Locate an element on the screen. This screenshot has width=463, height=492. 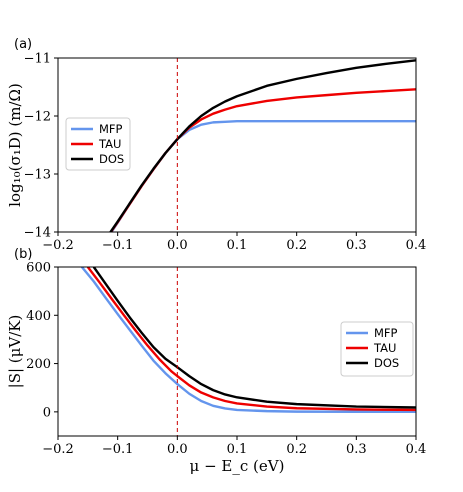
x-axis-label: μ − E_c (eV) is located at coordinates (237, 466).